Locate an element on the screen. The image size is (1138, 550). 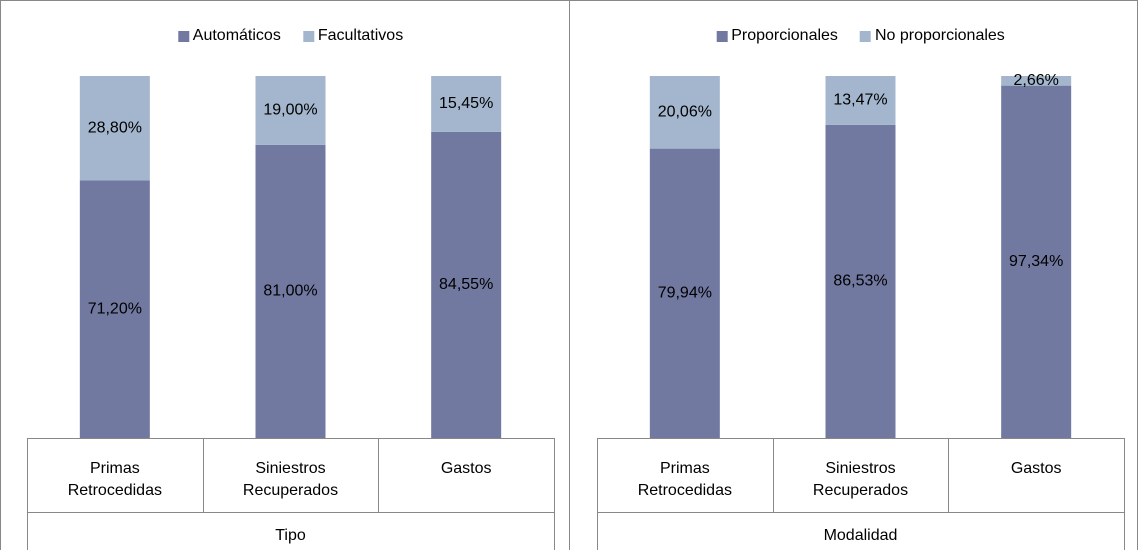
data-label: 28,80% is located at coordinates (115, 127).